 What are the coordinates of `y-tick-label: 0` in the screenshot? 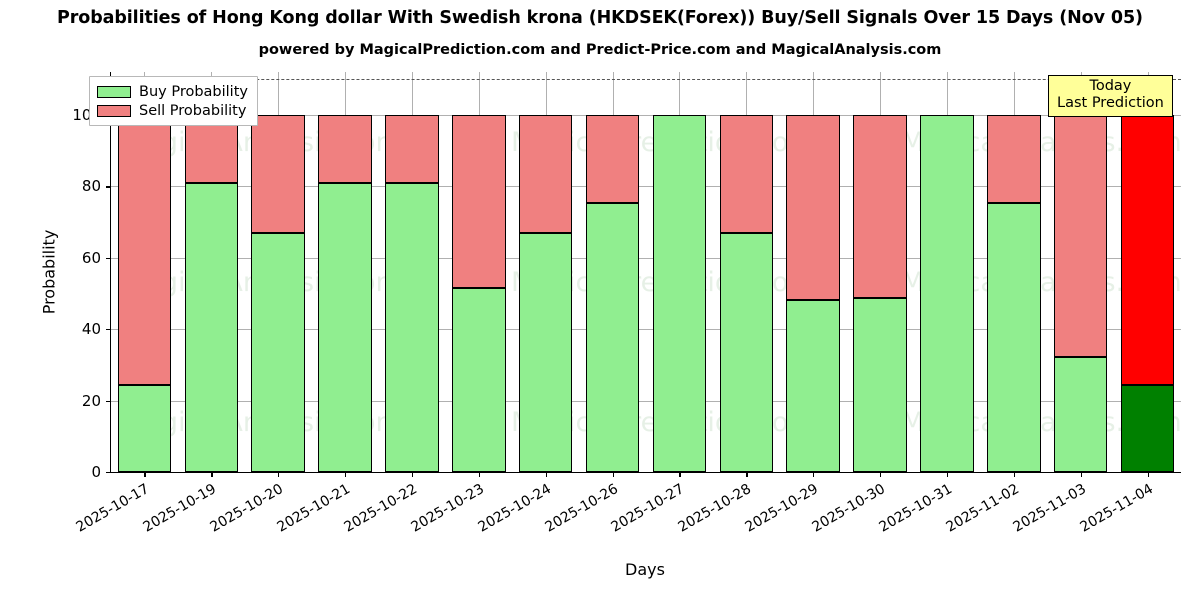 It's located at (96, 472).